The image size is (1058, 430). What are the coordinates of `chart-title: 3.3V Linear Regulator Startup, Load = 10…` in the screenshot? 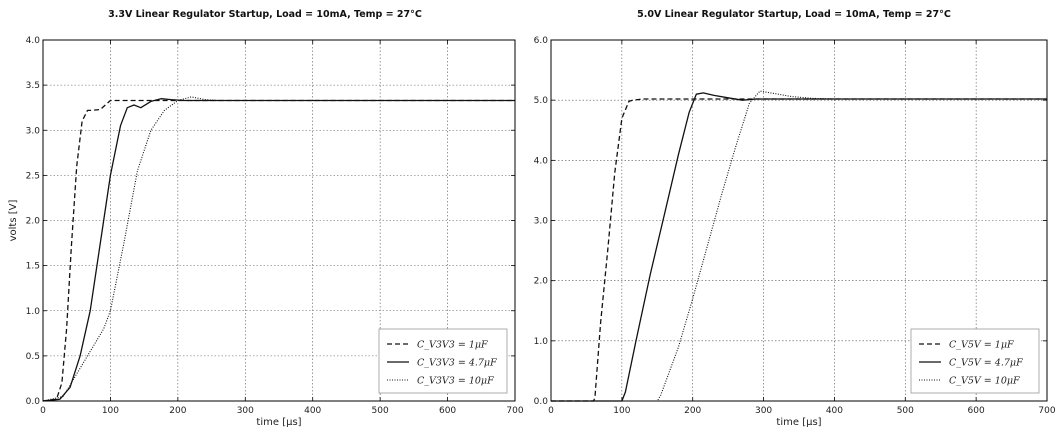 It's located at (265, 14).